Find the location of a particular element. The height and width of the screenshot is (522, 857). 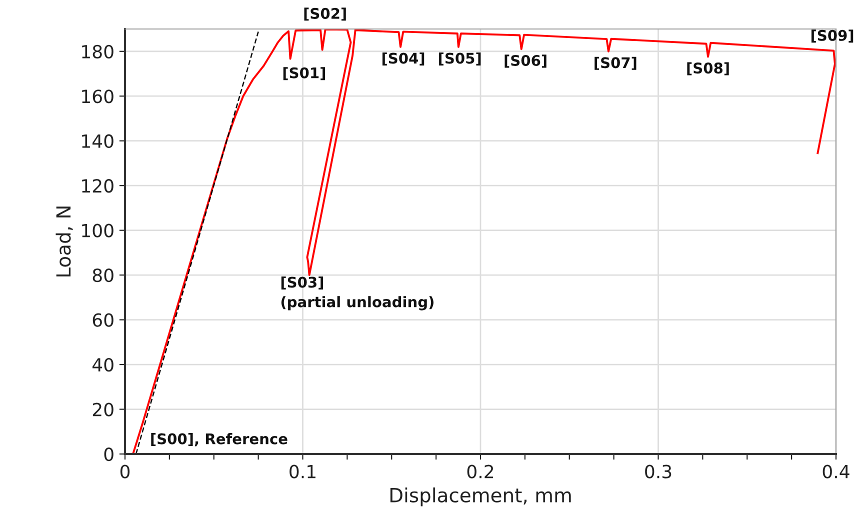

x-axis-title: Displacement, mm is located at coordinates (480, 496).